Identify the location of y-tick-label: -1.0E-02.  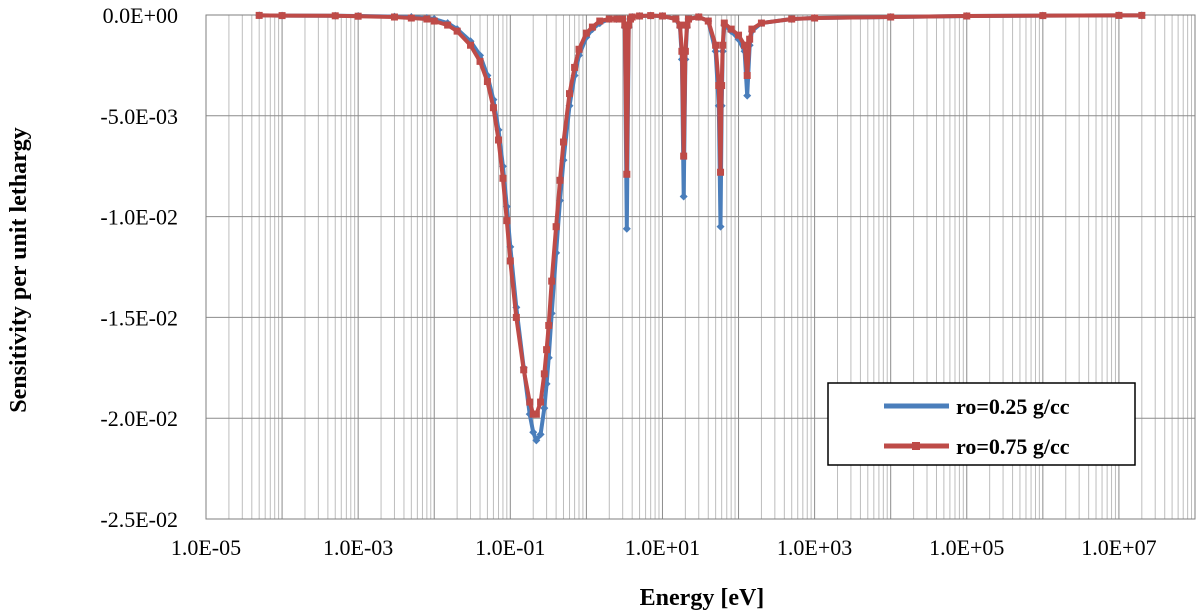
(139, 217).